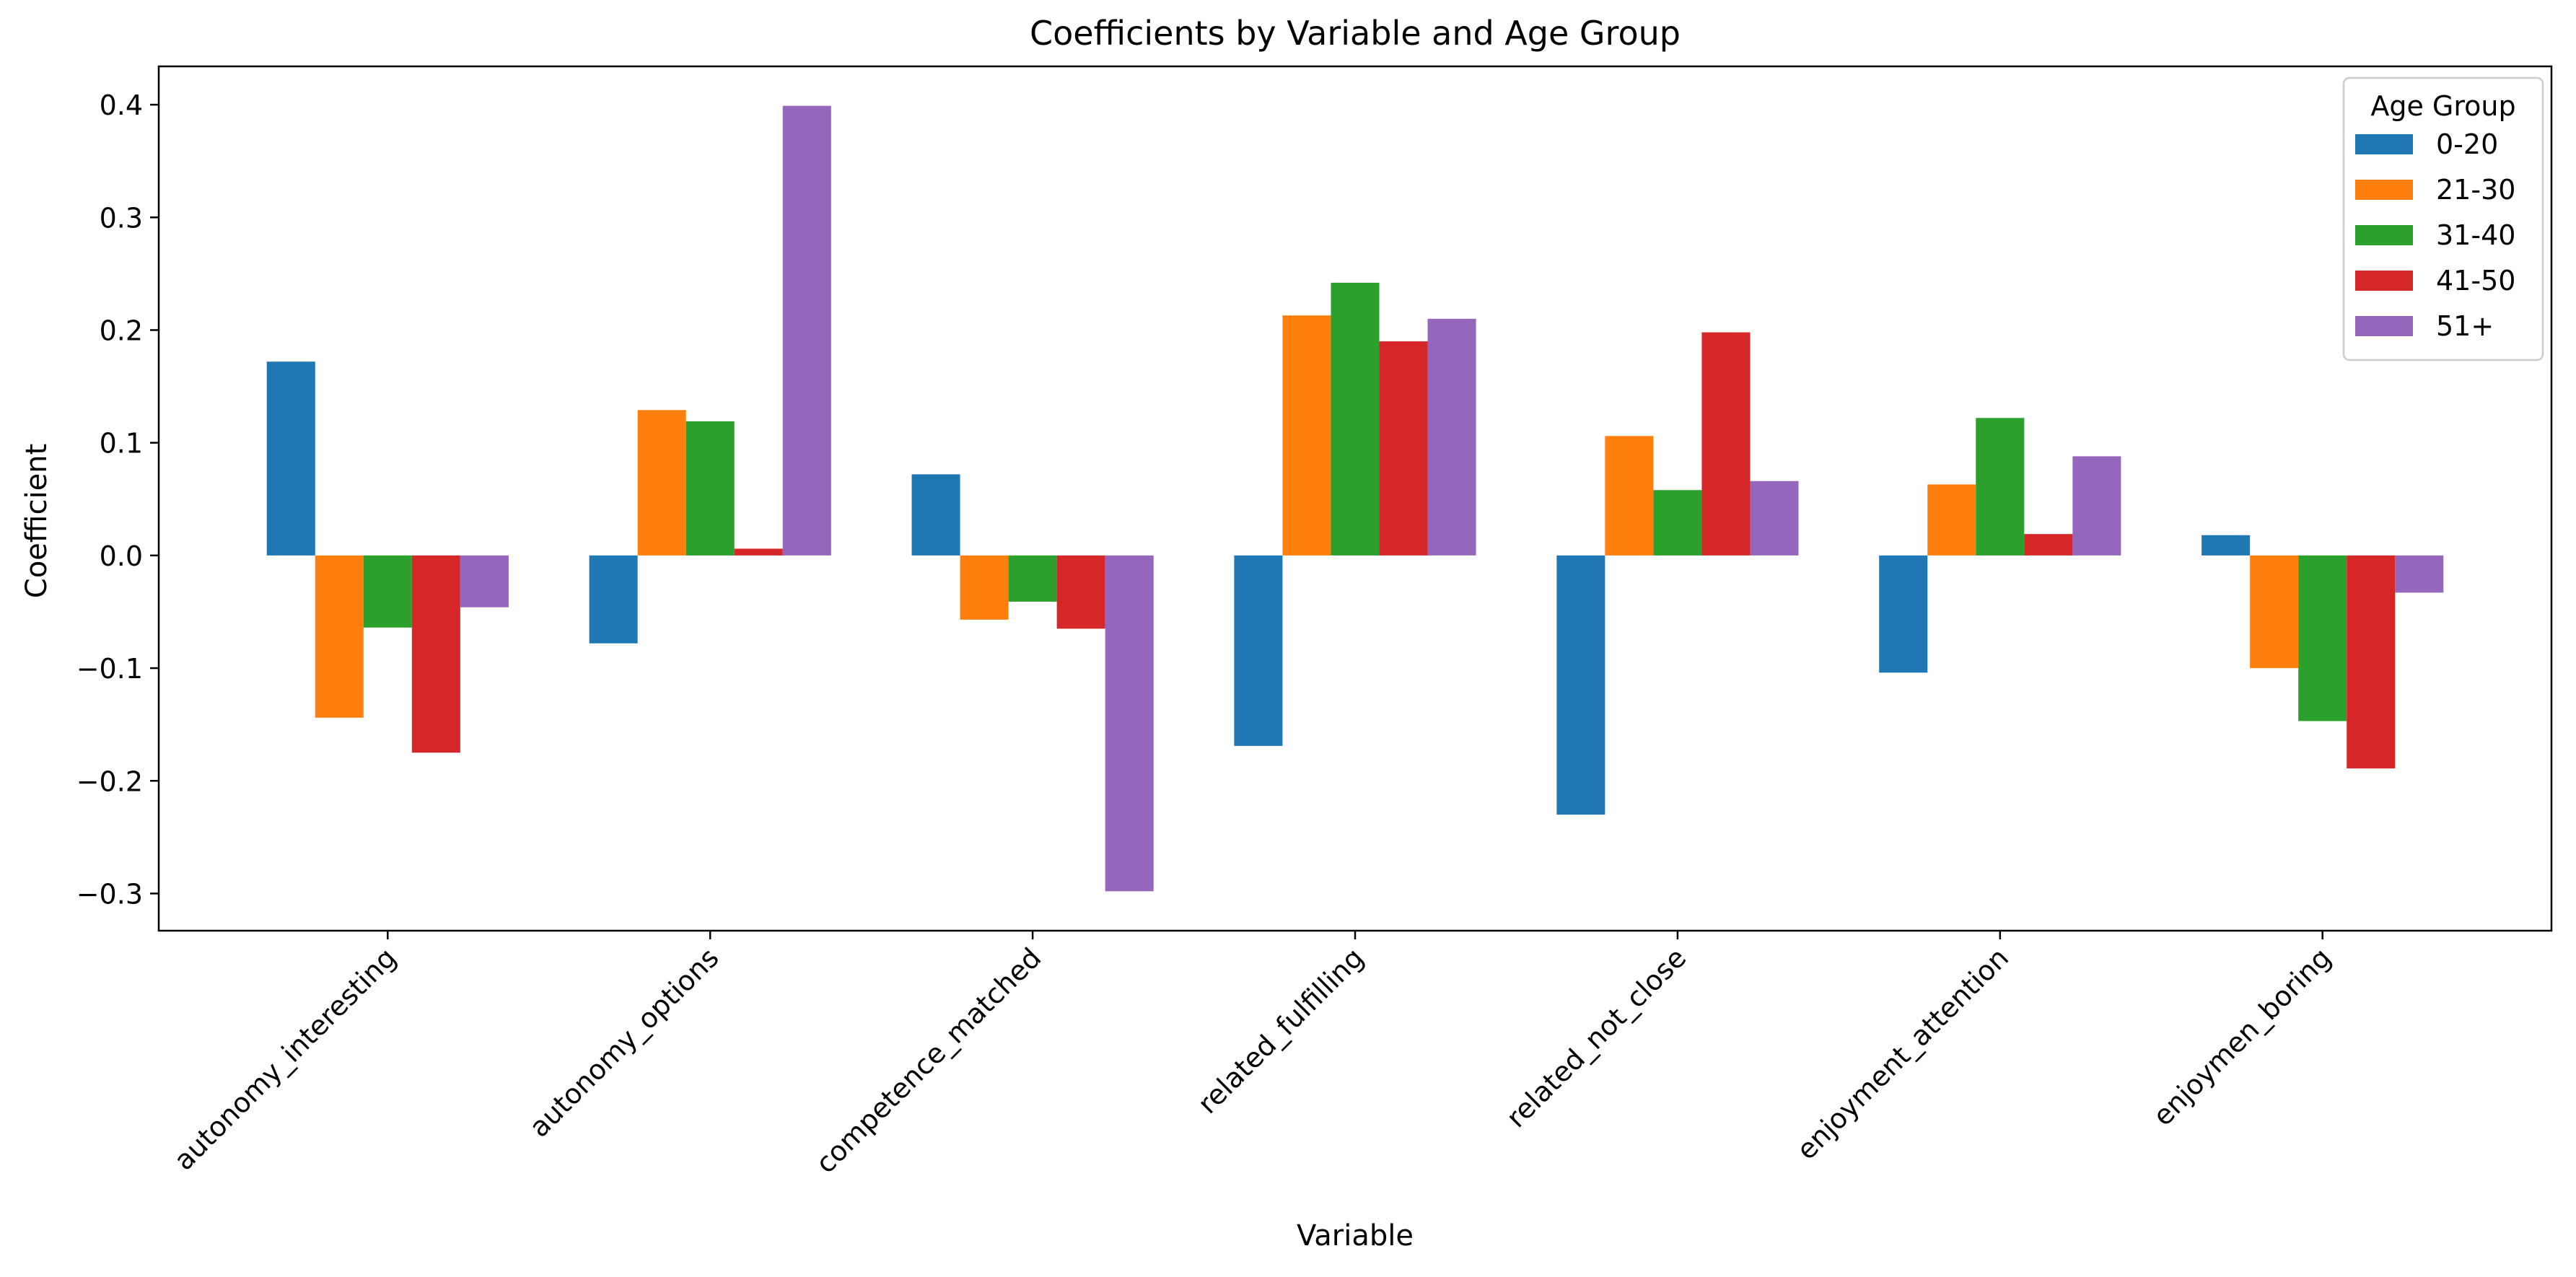 This screenshot has height=1277, width=2576. Describe the element at coordinates (122, 330) in the screenshot. I see `y-tick-label: 0.2` at that location.